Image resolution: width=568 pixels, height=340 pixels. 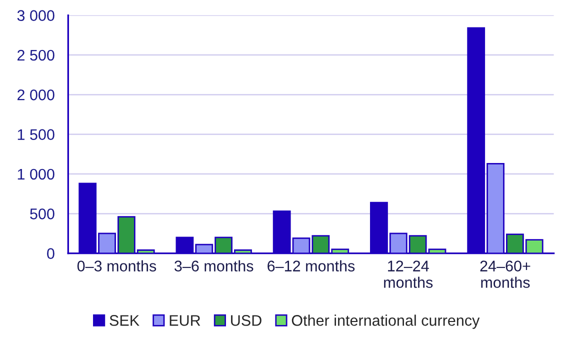 What do you see at coordinates (246, 320) in the screenshot?
I see `legend-label: USD` at bounding box center [246, 320].